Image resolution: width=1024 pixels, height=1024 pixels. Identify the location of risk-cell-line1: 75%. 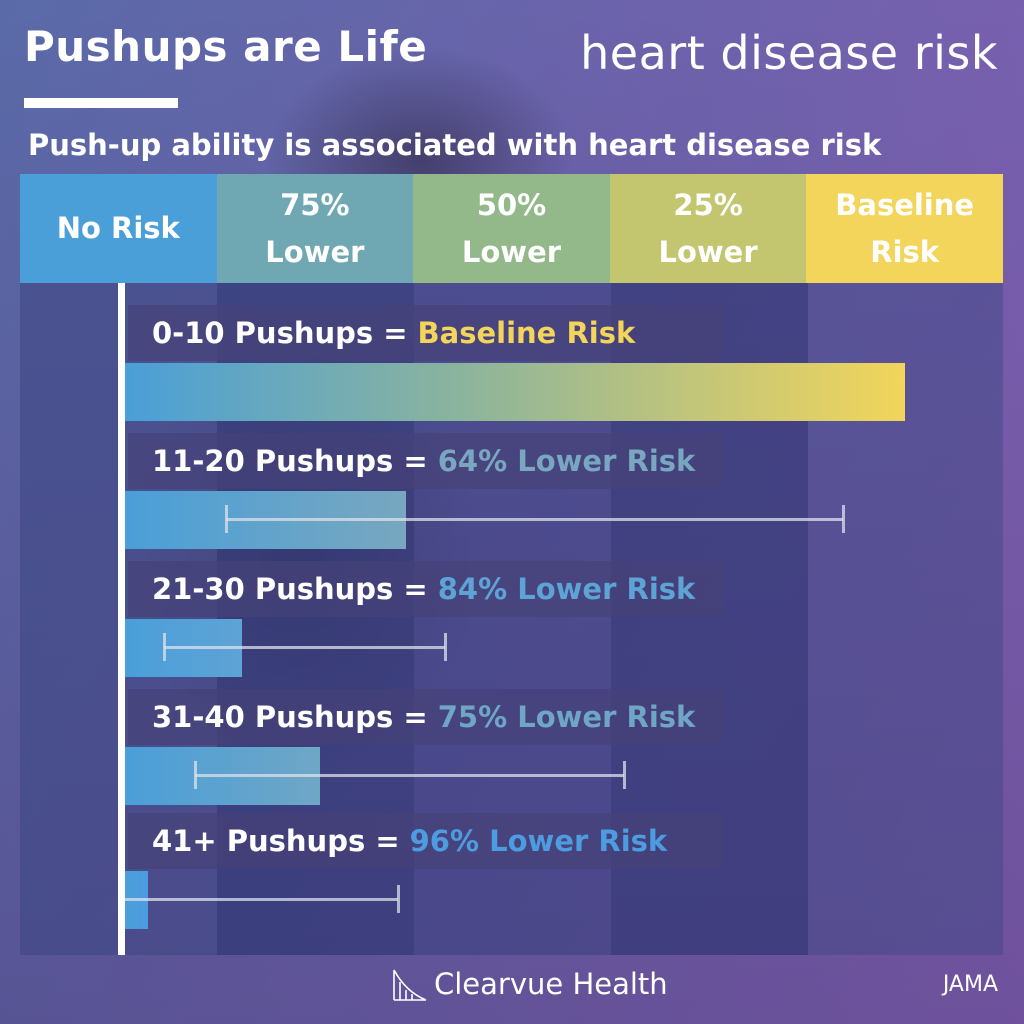
(315, 204).